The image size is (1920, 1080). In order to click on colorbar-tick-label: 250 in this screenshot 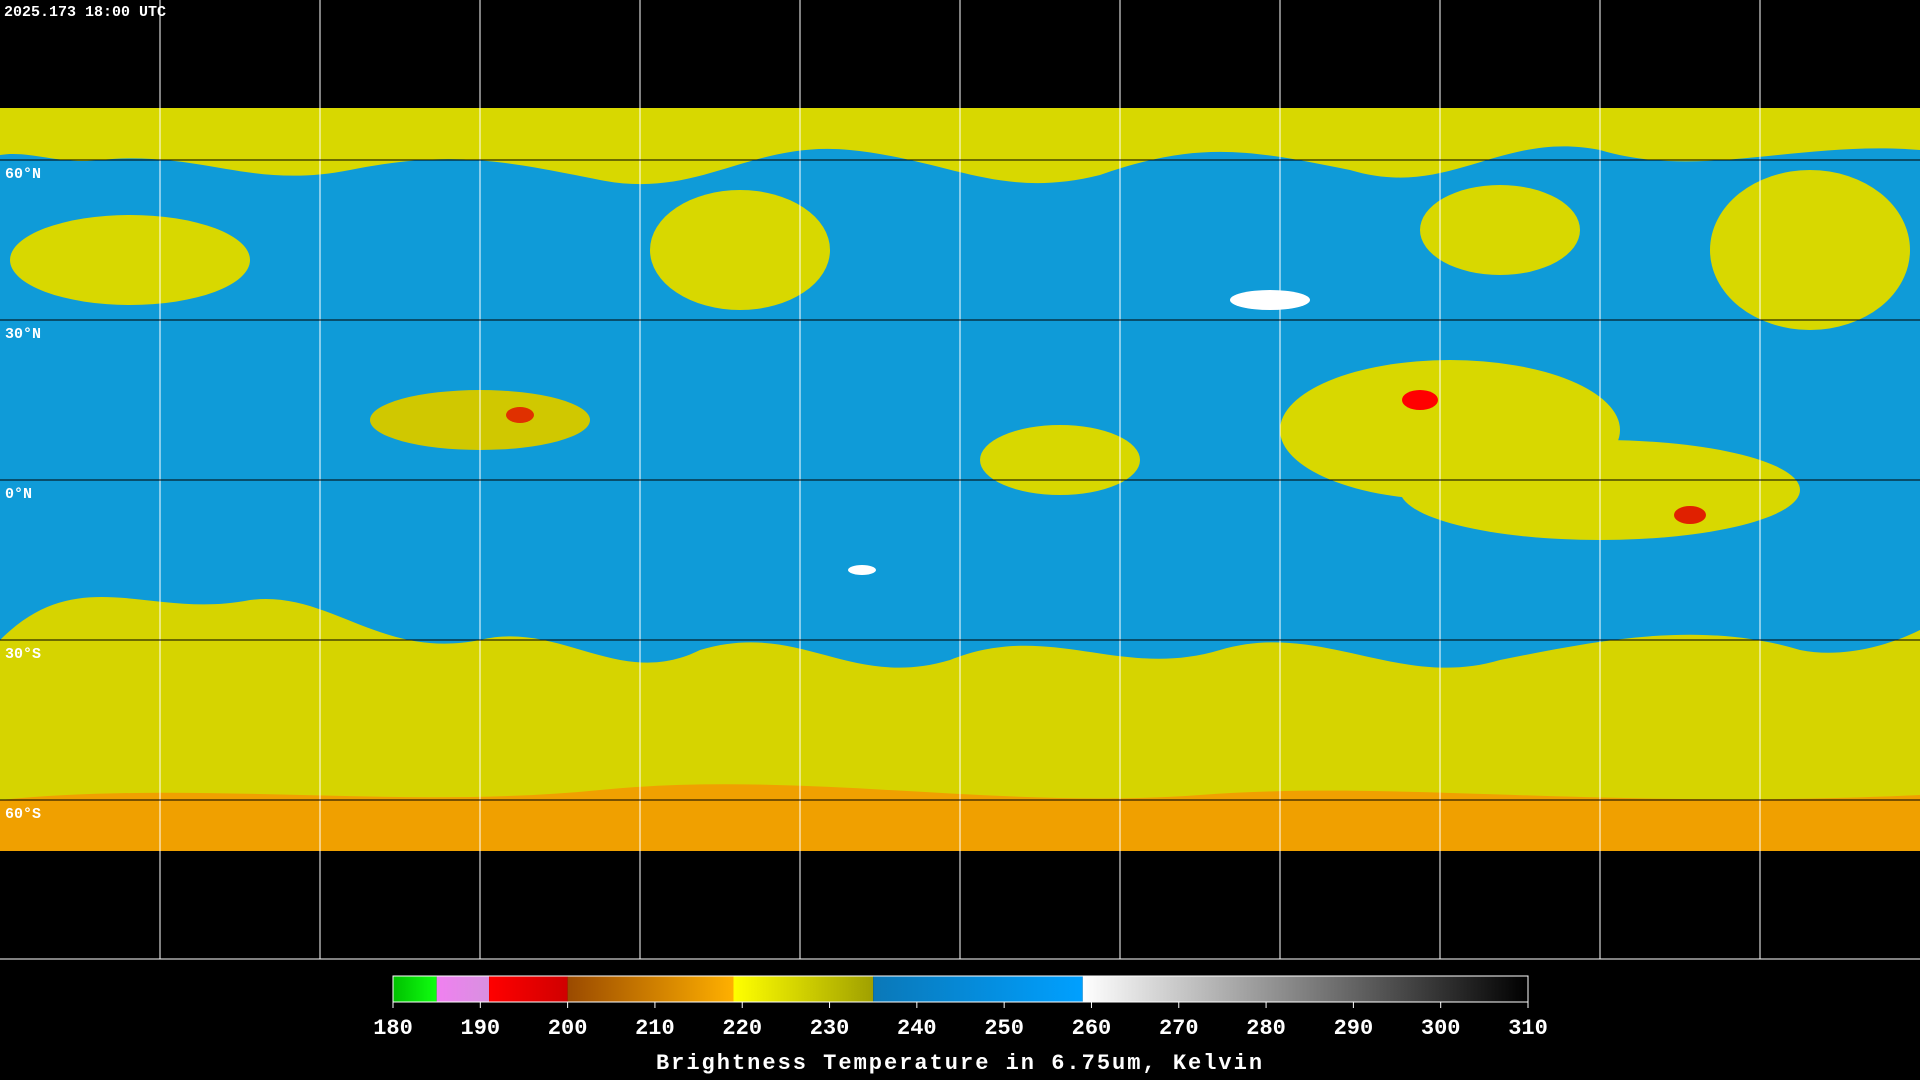, I will do `click(1004, 1028)`.